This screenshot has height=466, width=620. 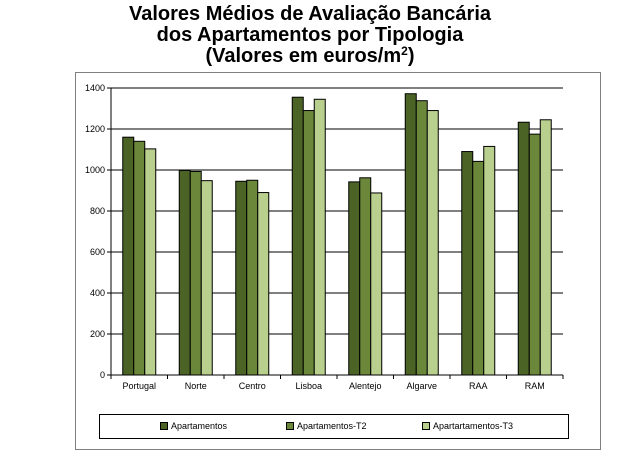 I want to click on legend-item-apartamentos-t2: Apartamentos-T2, so click(x=326, y=426).